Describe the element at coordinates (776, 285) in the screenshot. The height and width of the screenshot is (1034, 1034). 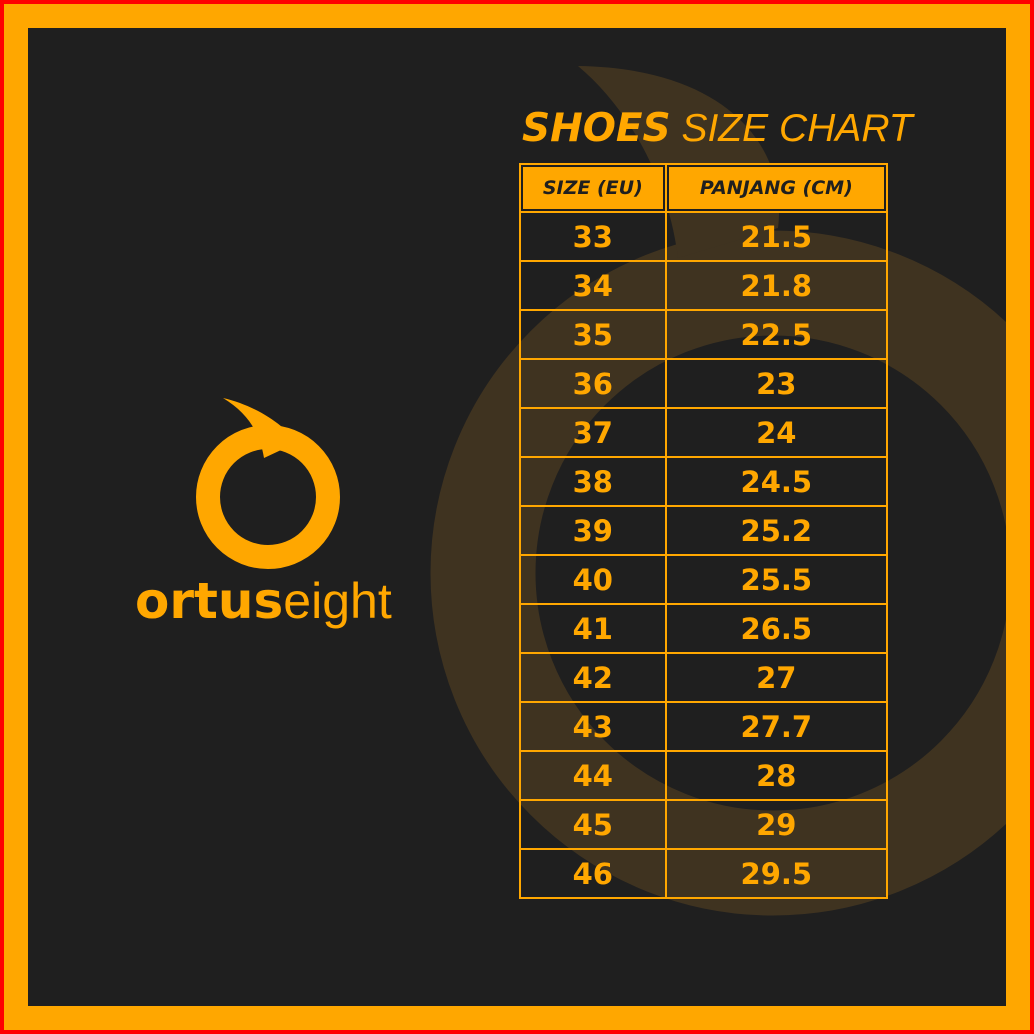
I see `length-cell: 21.8` at that location.